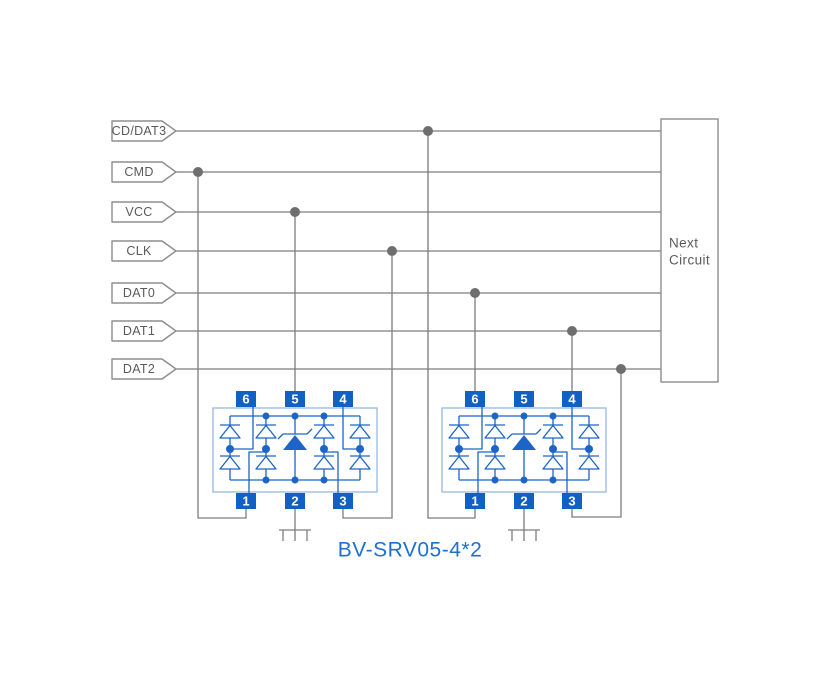 The height and width of the screenshot is (675, 832). Describe the element at coordinates (139, 131) in the screenshot. I see `signal-tag-label: CD/DAT3` at that location.